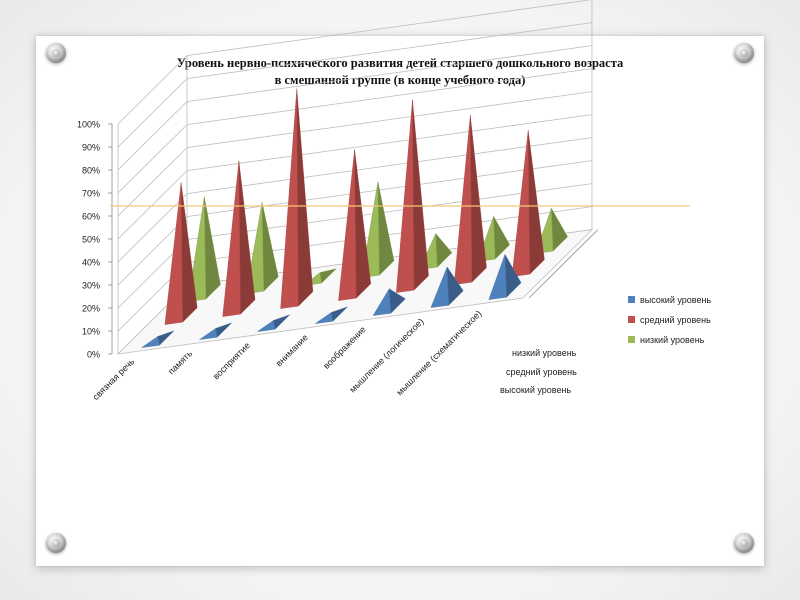 Image resolution: width=800 pixels, height=600 pixels. Describe the element at coordinates (91, 194) in the screenshot. I see `y-tick-label: 70%` at that location.